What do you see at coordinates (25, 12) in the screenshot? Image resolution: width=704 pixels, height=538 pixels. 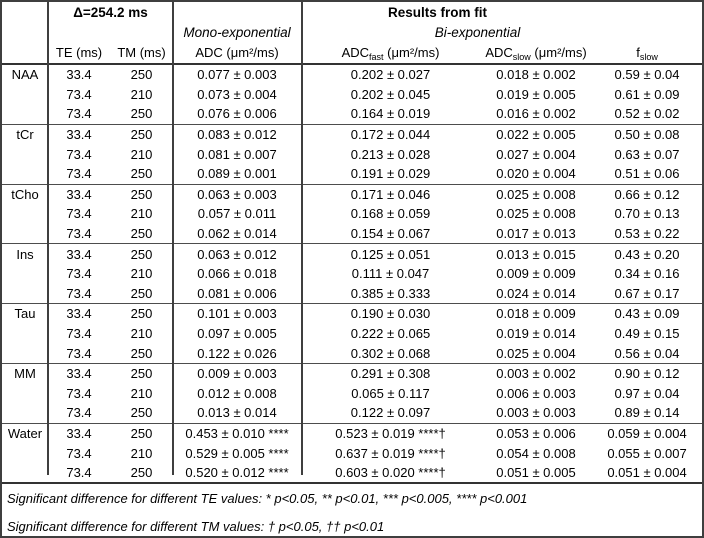 I see `corner-cell` at bounding box center [25, 12].